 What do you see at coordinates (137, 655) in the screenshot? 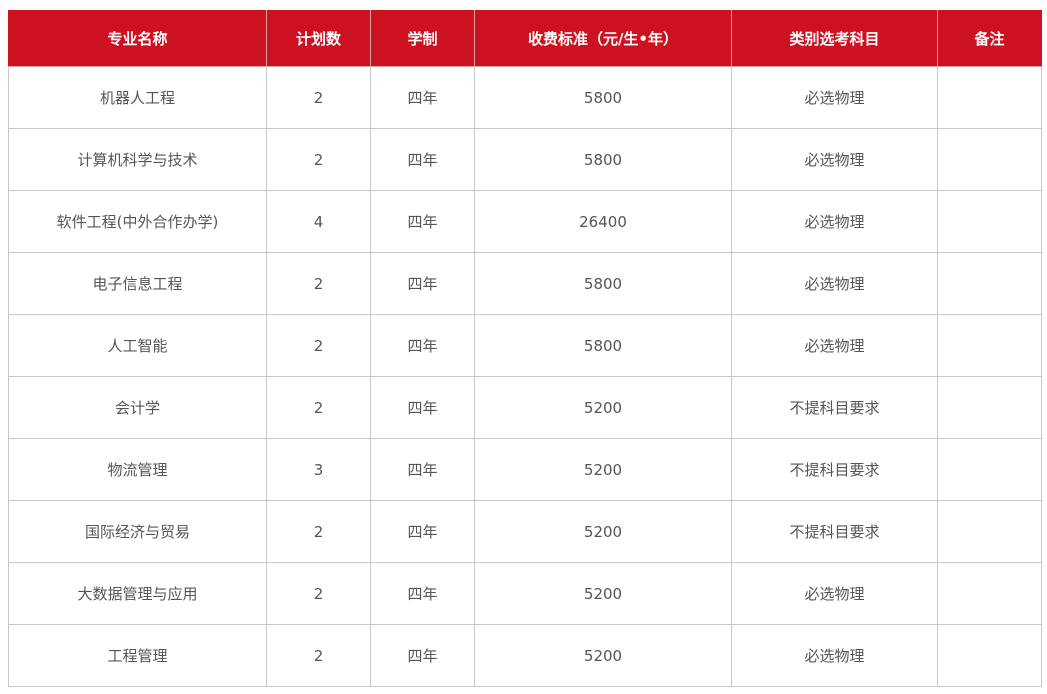
I see `cell-major-name: 工程管理` at bounding box center [137, 655].